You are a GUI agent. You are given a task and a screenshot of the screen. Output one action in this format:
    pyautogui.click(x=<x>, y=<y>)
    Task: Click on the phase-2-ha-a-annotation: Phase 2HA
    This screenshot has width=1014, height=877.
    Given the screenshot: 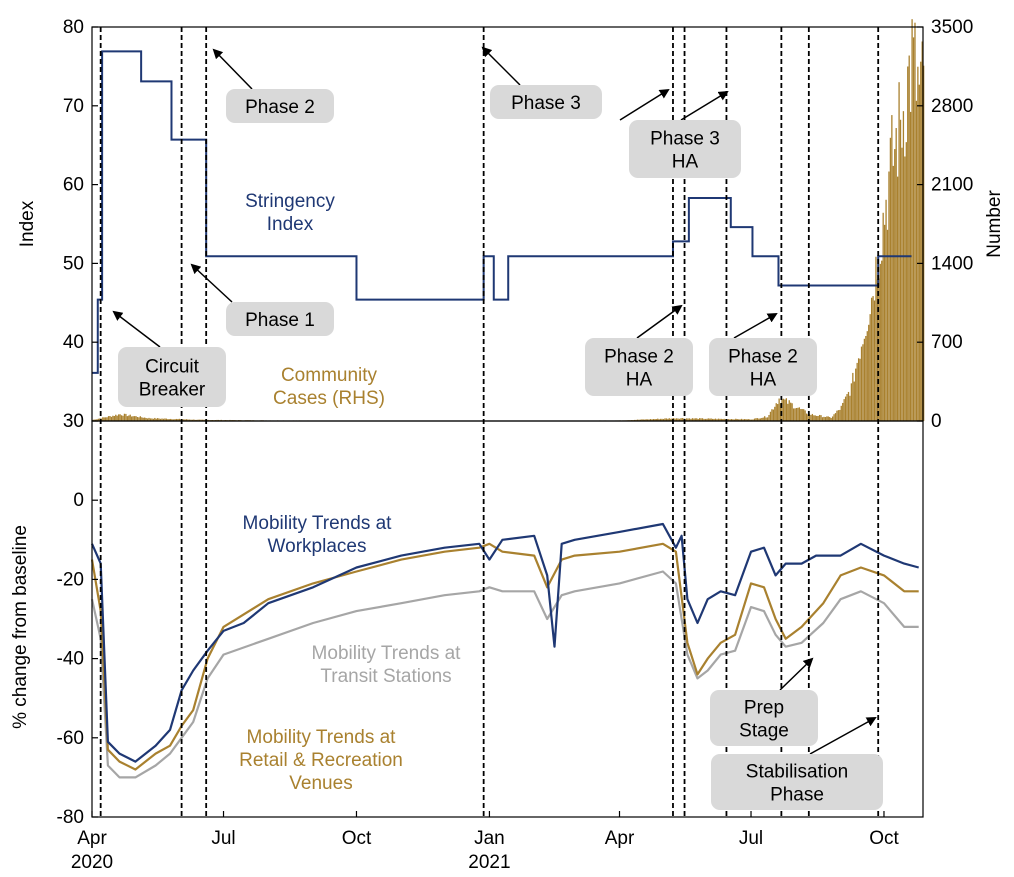 What is the action you would take?
    pyautogui.click(x=639, y=367)
    